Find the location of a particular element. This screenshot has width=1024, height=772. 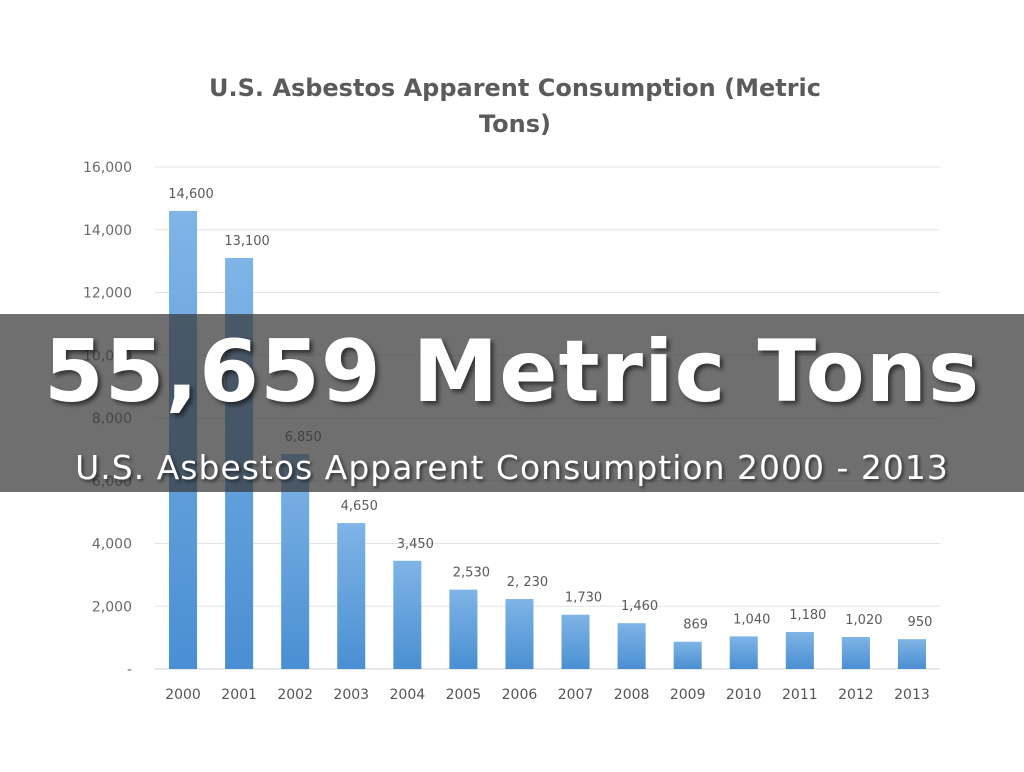

bar-2006 is located at coordinates (519, 634).